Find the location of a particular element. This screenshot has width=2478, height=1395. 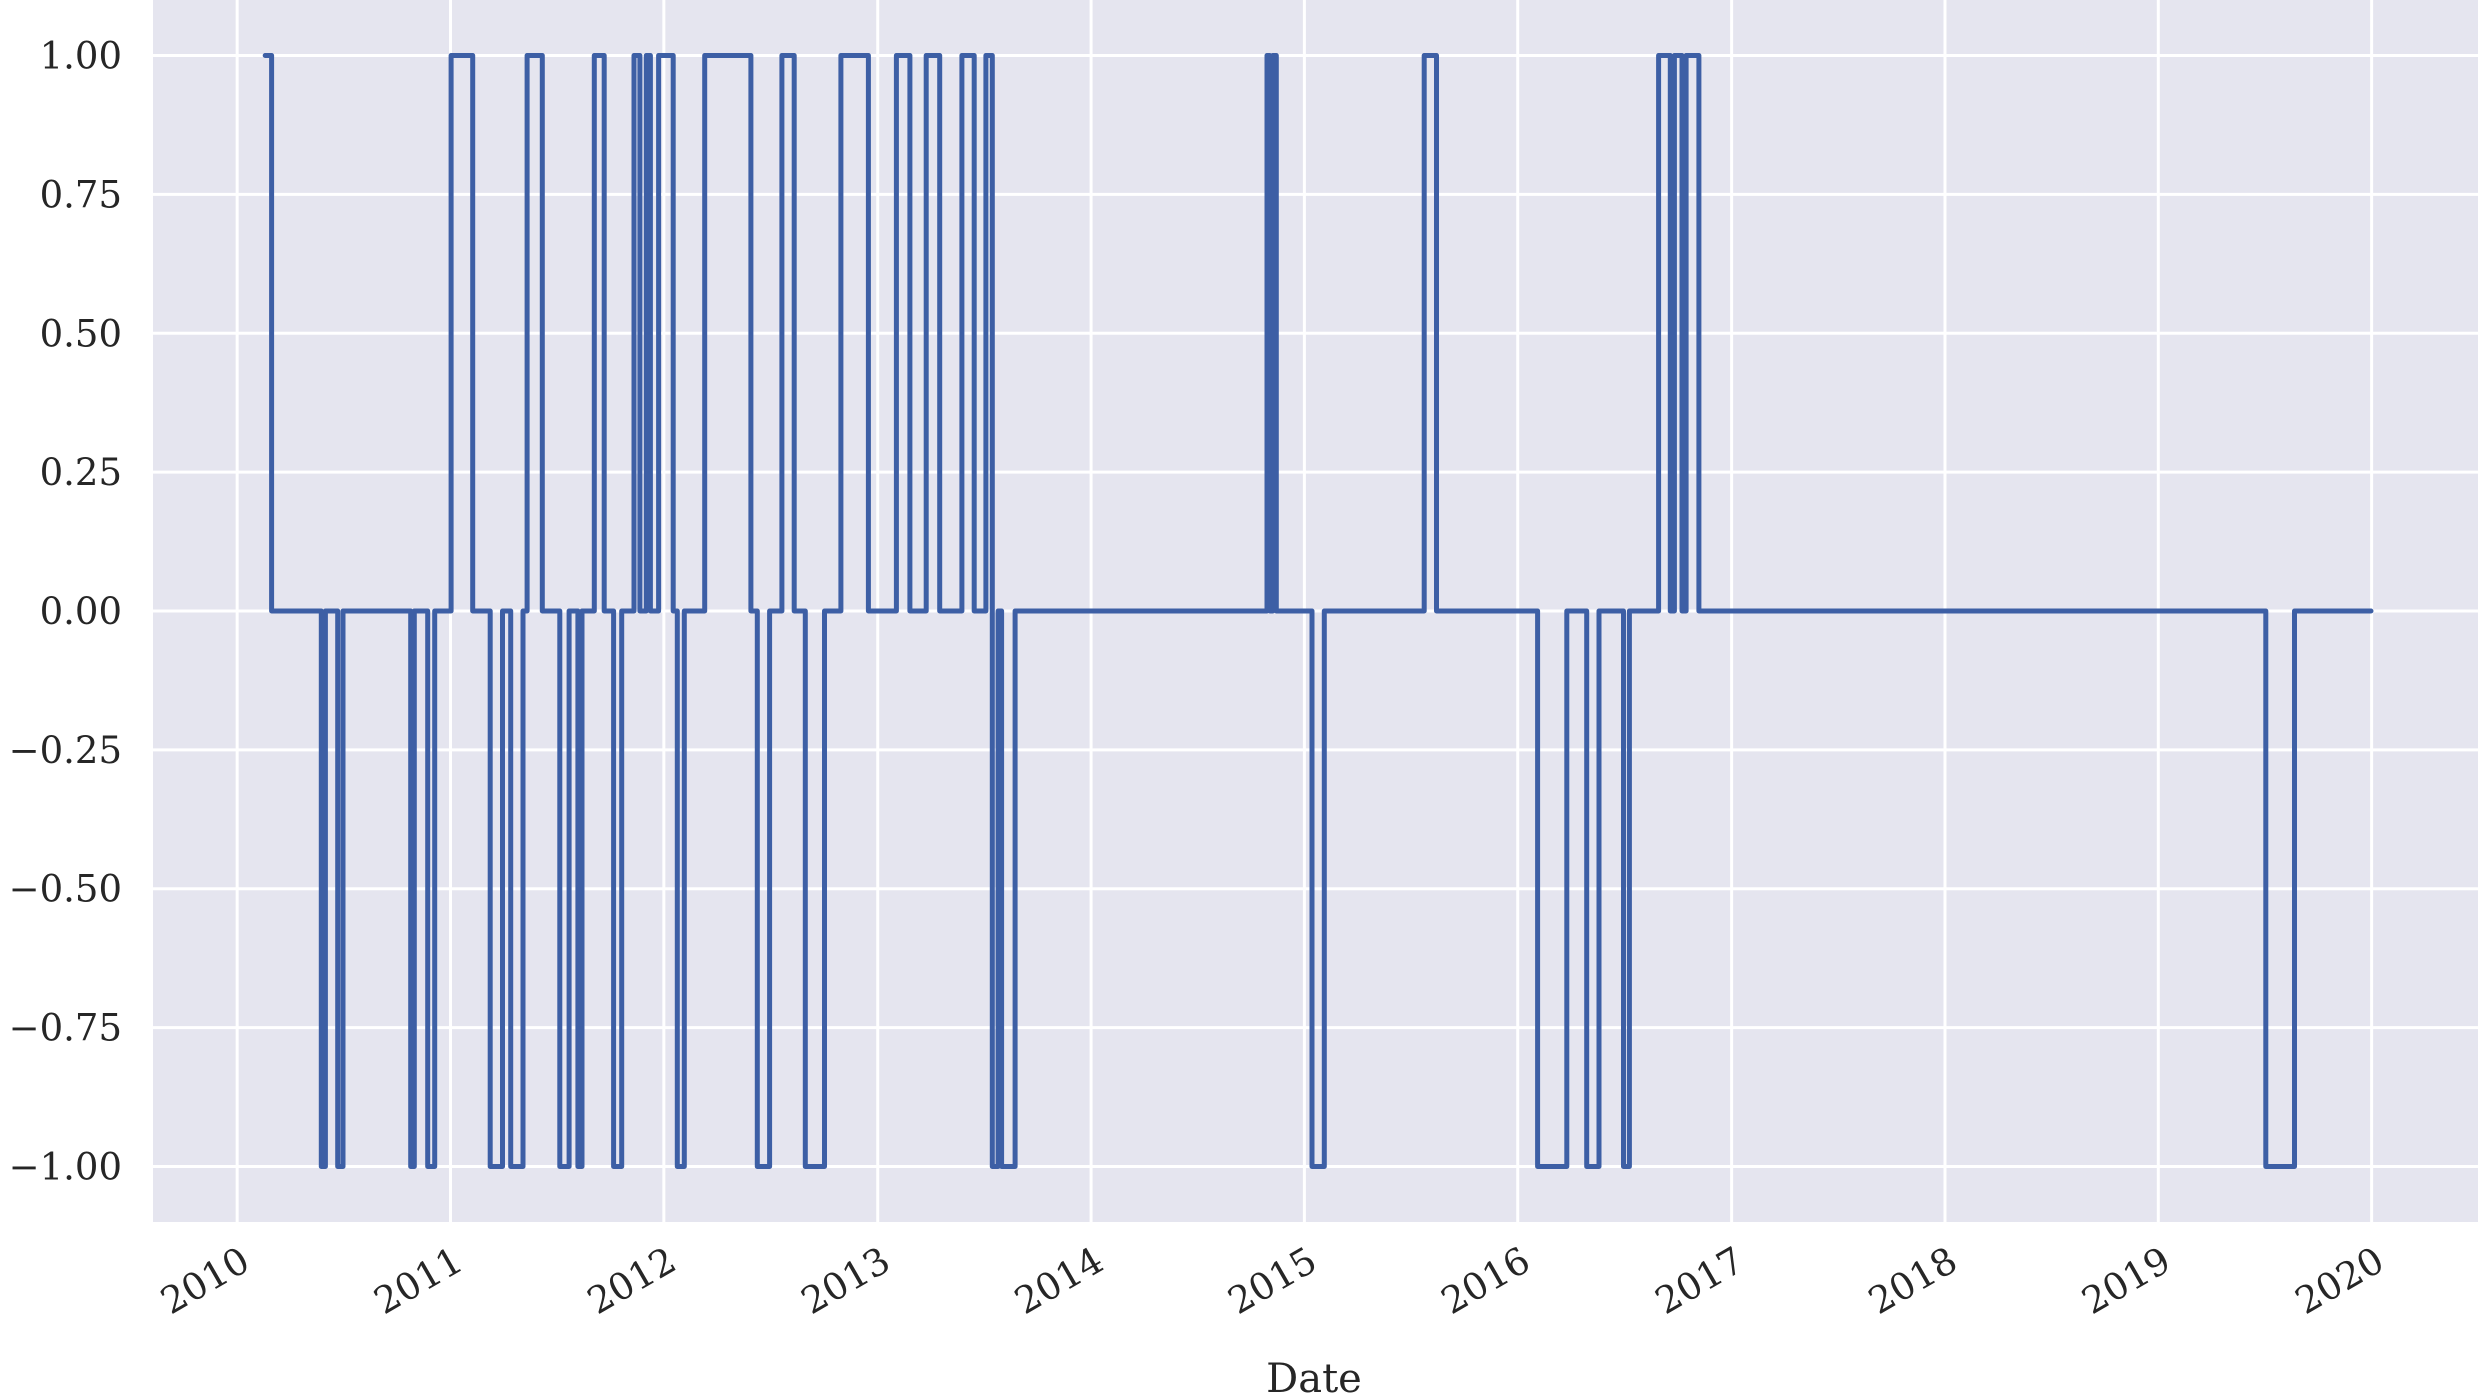

y-tick-label: −1.00 is located at coordinates (65, 1166).